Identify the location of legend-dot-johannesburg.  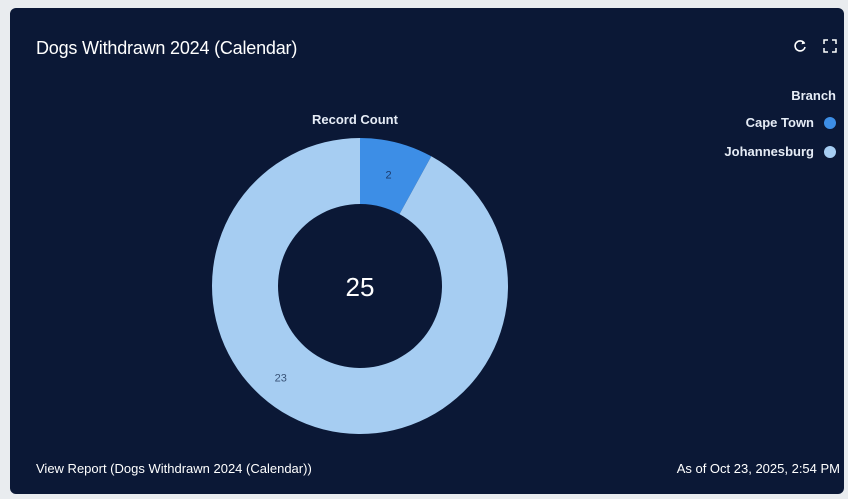
(830, 151).